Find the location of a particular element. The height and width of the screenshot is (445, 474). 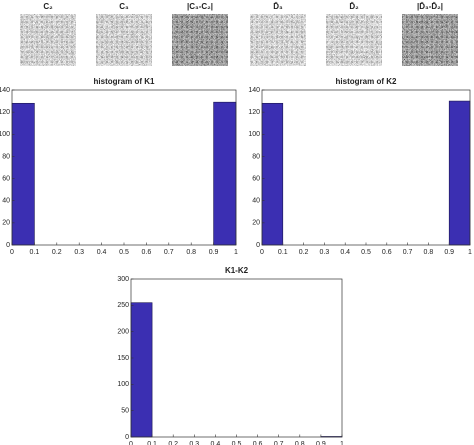

chart-title: histogram of K1 is located at coordinates (124, 81).